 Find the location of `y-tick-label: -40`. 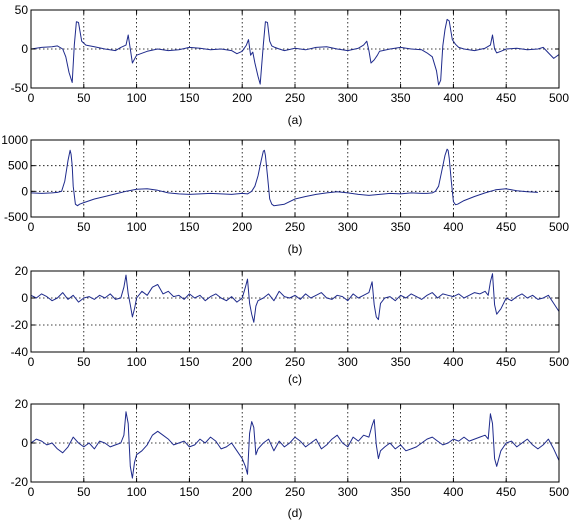

y-tick-label: -40 is located at coordinates (20, 352).